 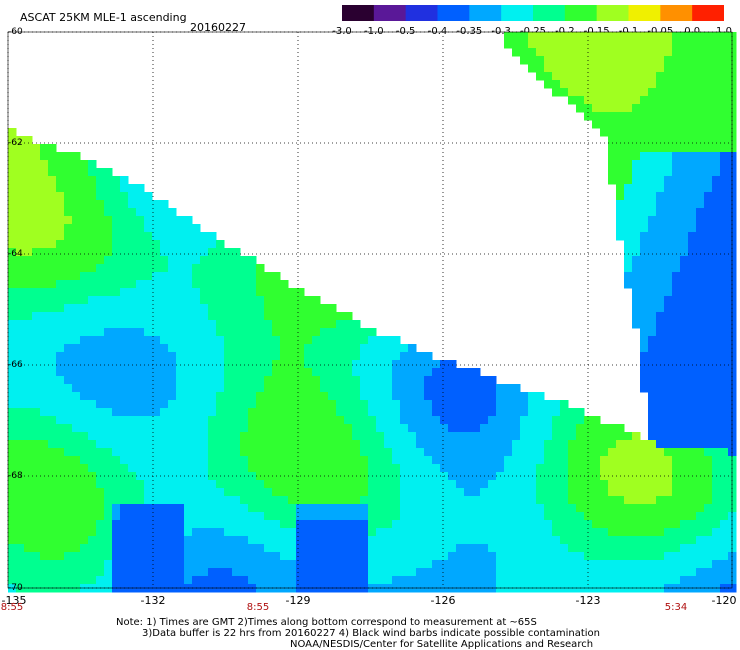 I want to click on color-scale-segment, so click(x=581, y=13).